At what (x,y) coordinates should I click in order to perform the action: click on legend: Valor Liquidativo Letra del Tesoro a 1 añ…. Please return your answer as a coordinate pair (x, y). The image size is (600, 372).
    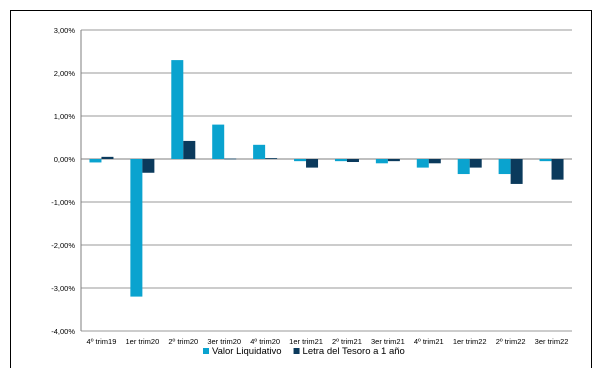
    Looking at the image, I should click on (304, 351).